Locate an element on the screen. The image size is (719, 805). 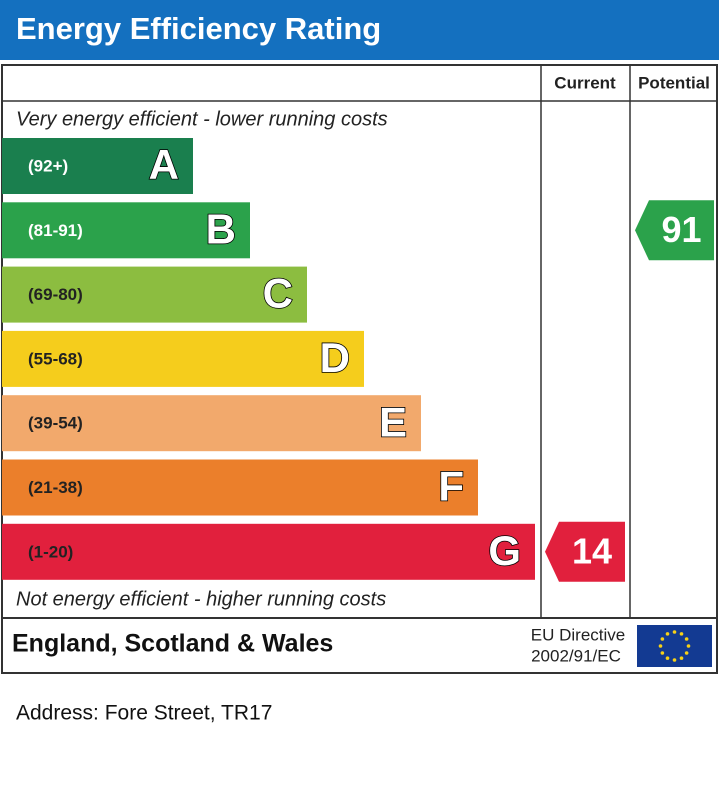
band-letter: A is located at coordinates (164, 164).